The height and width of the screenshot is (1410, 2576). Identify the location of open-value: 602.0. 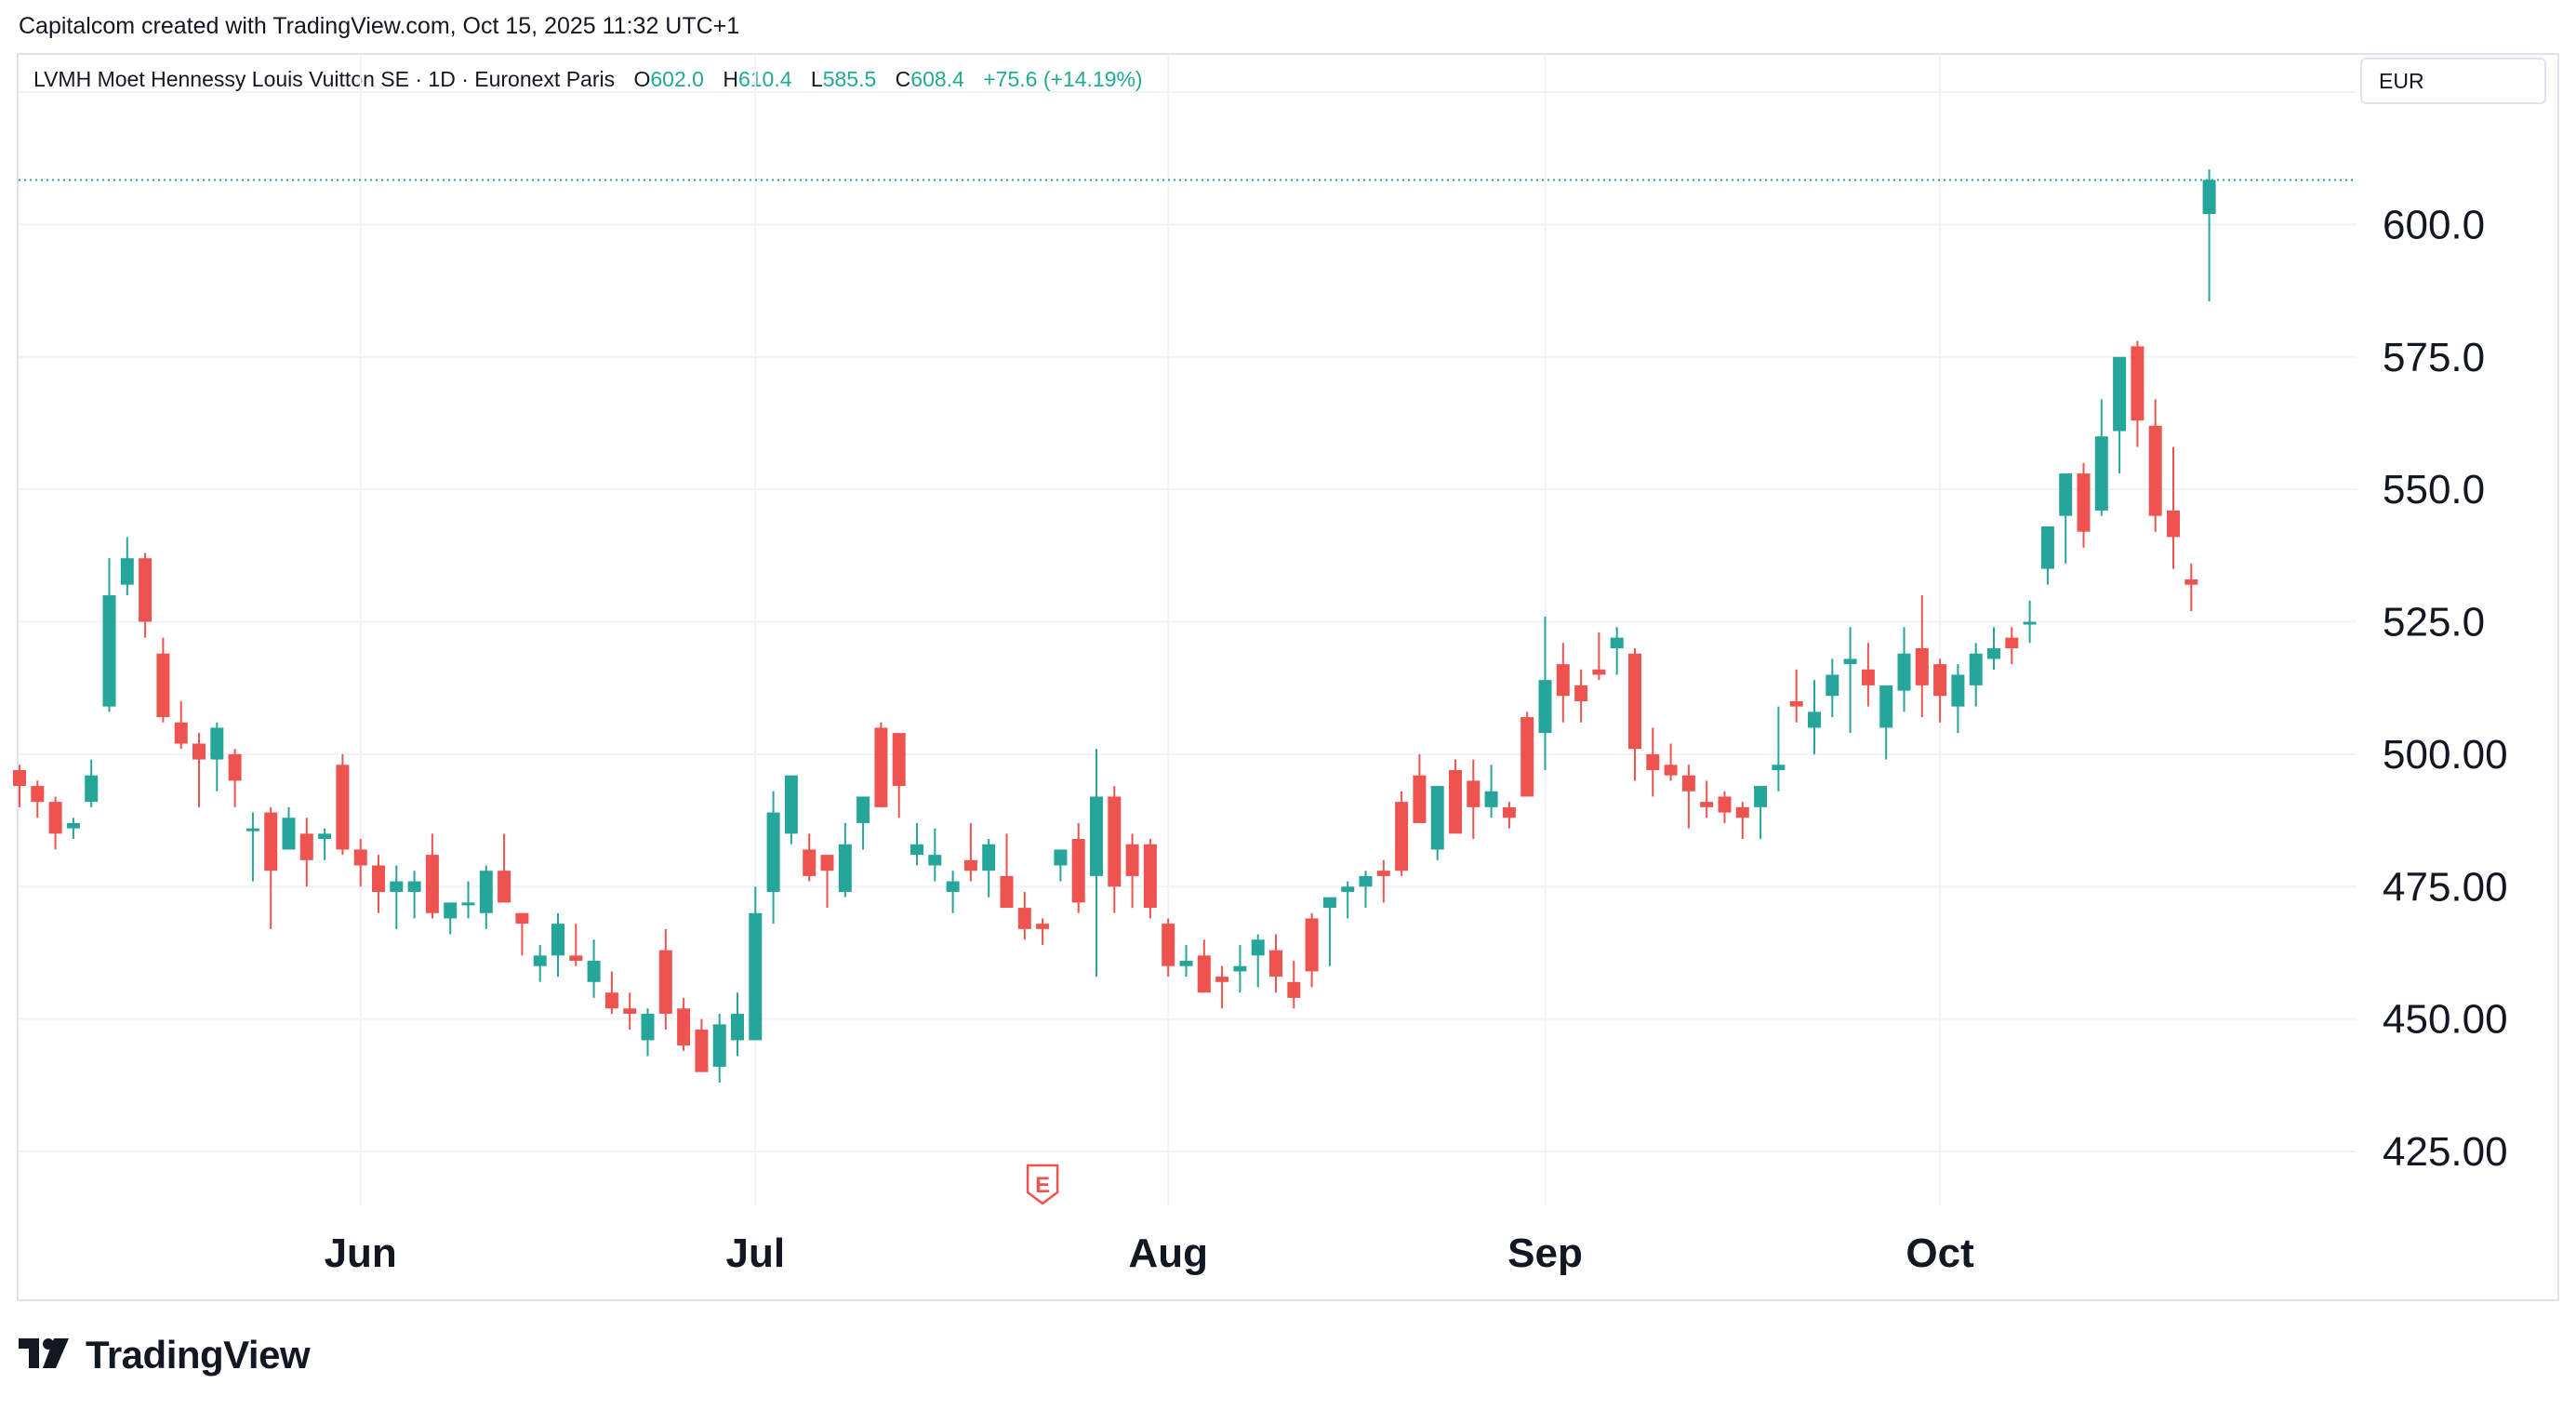
(677, 79).